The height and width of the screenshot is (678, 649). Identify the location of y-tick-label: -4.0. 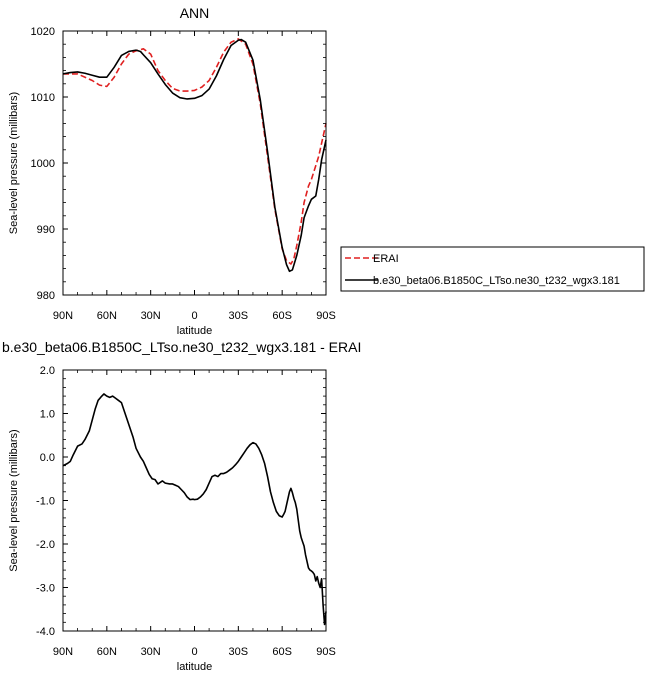
(45, 632).